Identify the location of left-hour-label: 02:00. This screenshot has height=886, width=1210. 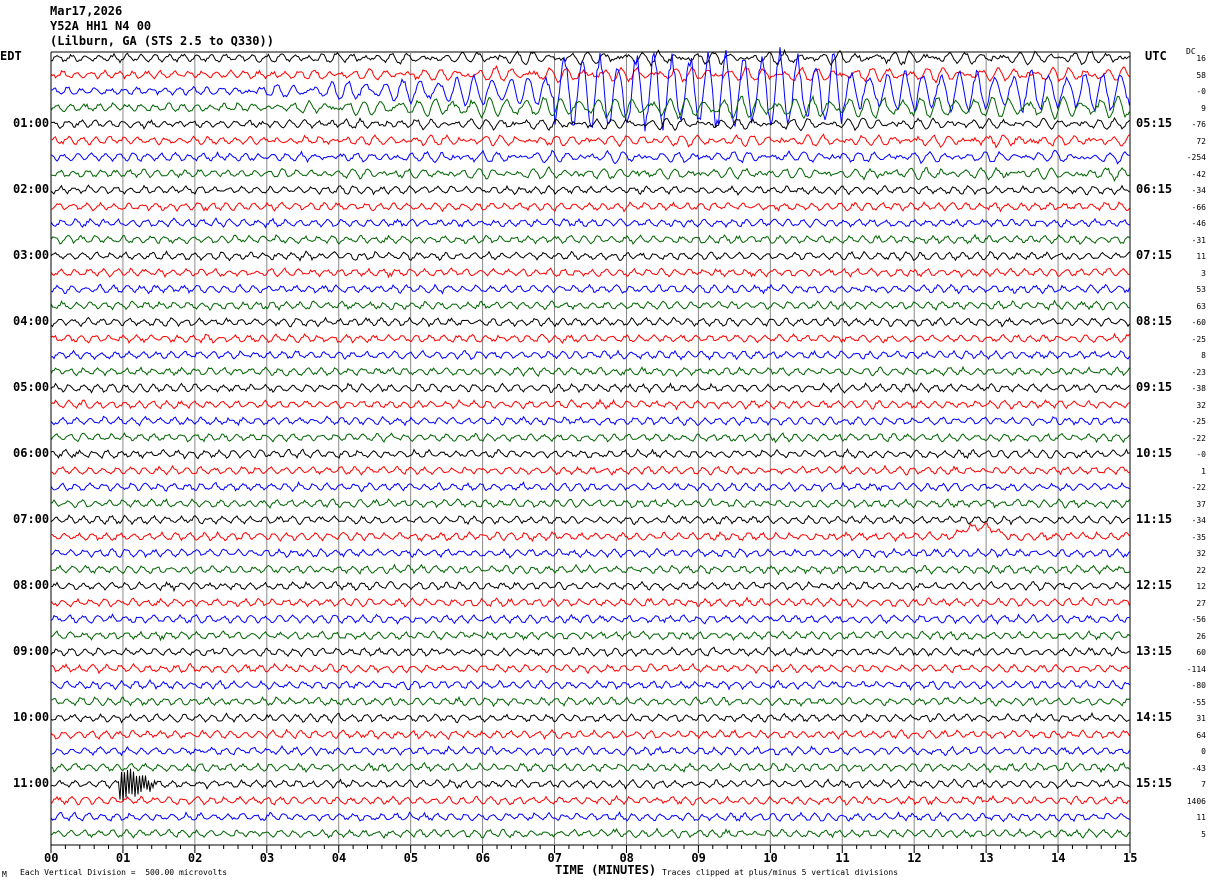
(31, 189).